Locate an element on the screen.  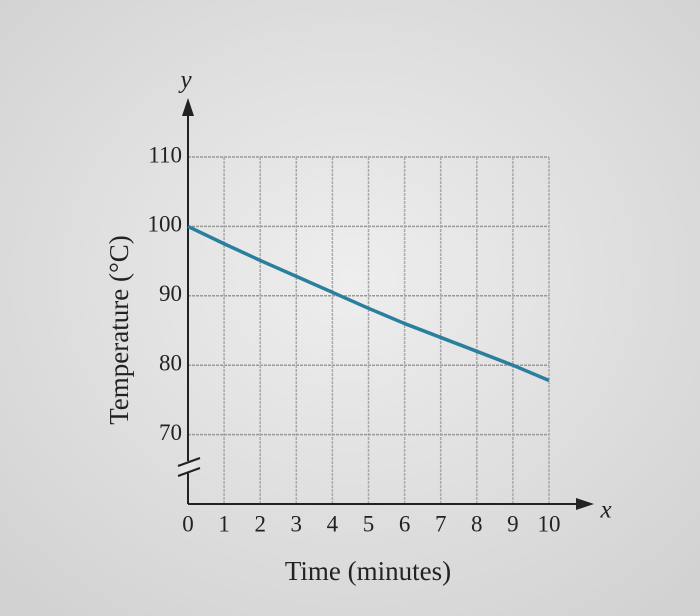
x-tick-label: 2 is located at coordinates (260, 523).